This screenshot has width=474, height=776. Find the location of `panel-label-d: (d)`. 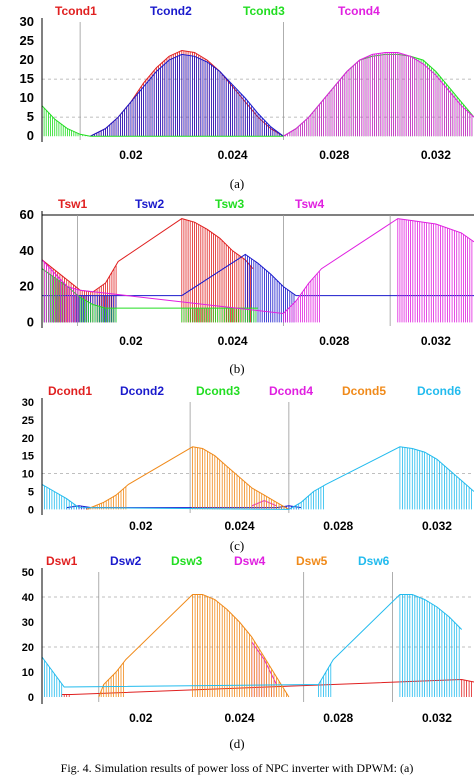

panel-label-d: (d) is located at coordinates (237, 743).